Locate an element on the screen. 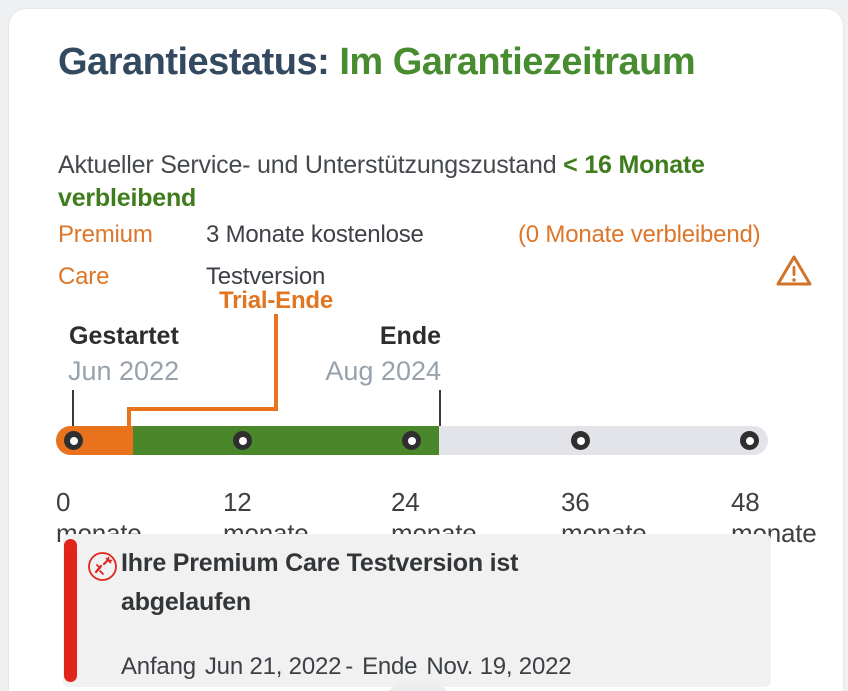  axis-value: 12 is located at coordinates (237, 502).